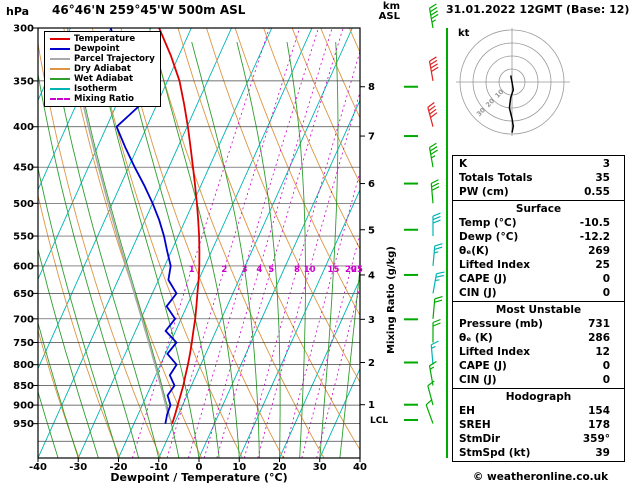  I want to click on x-axis-label: Dewpoint / Temperature (°C), so click(199, 477).